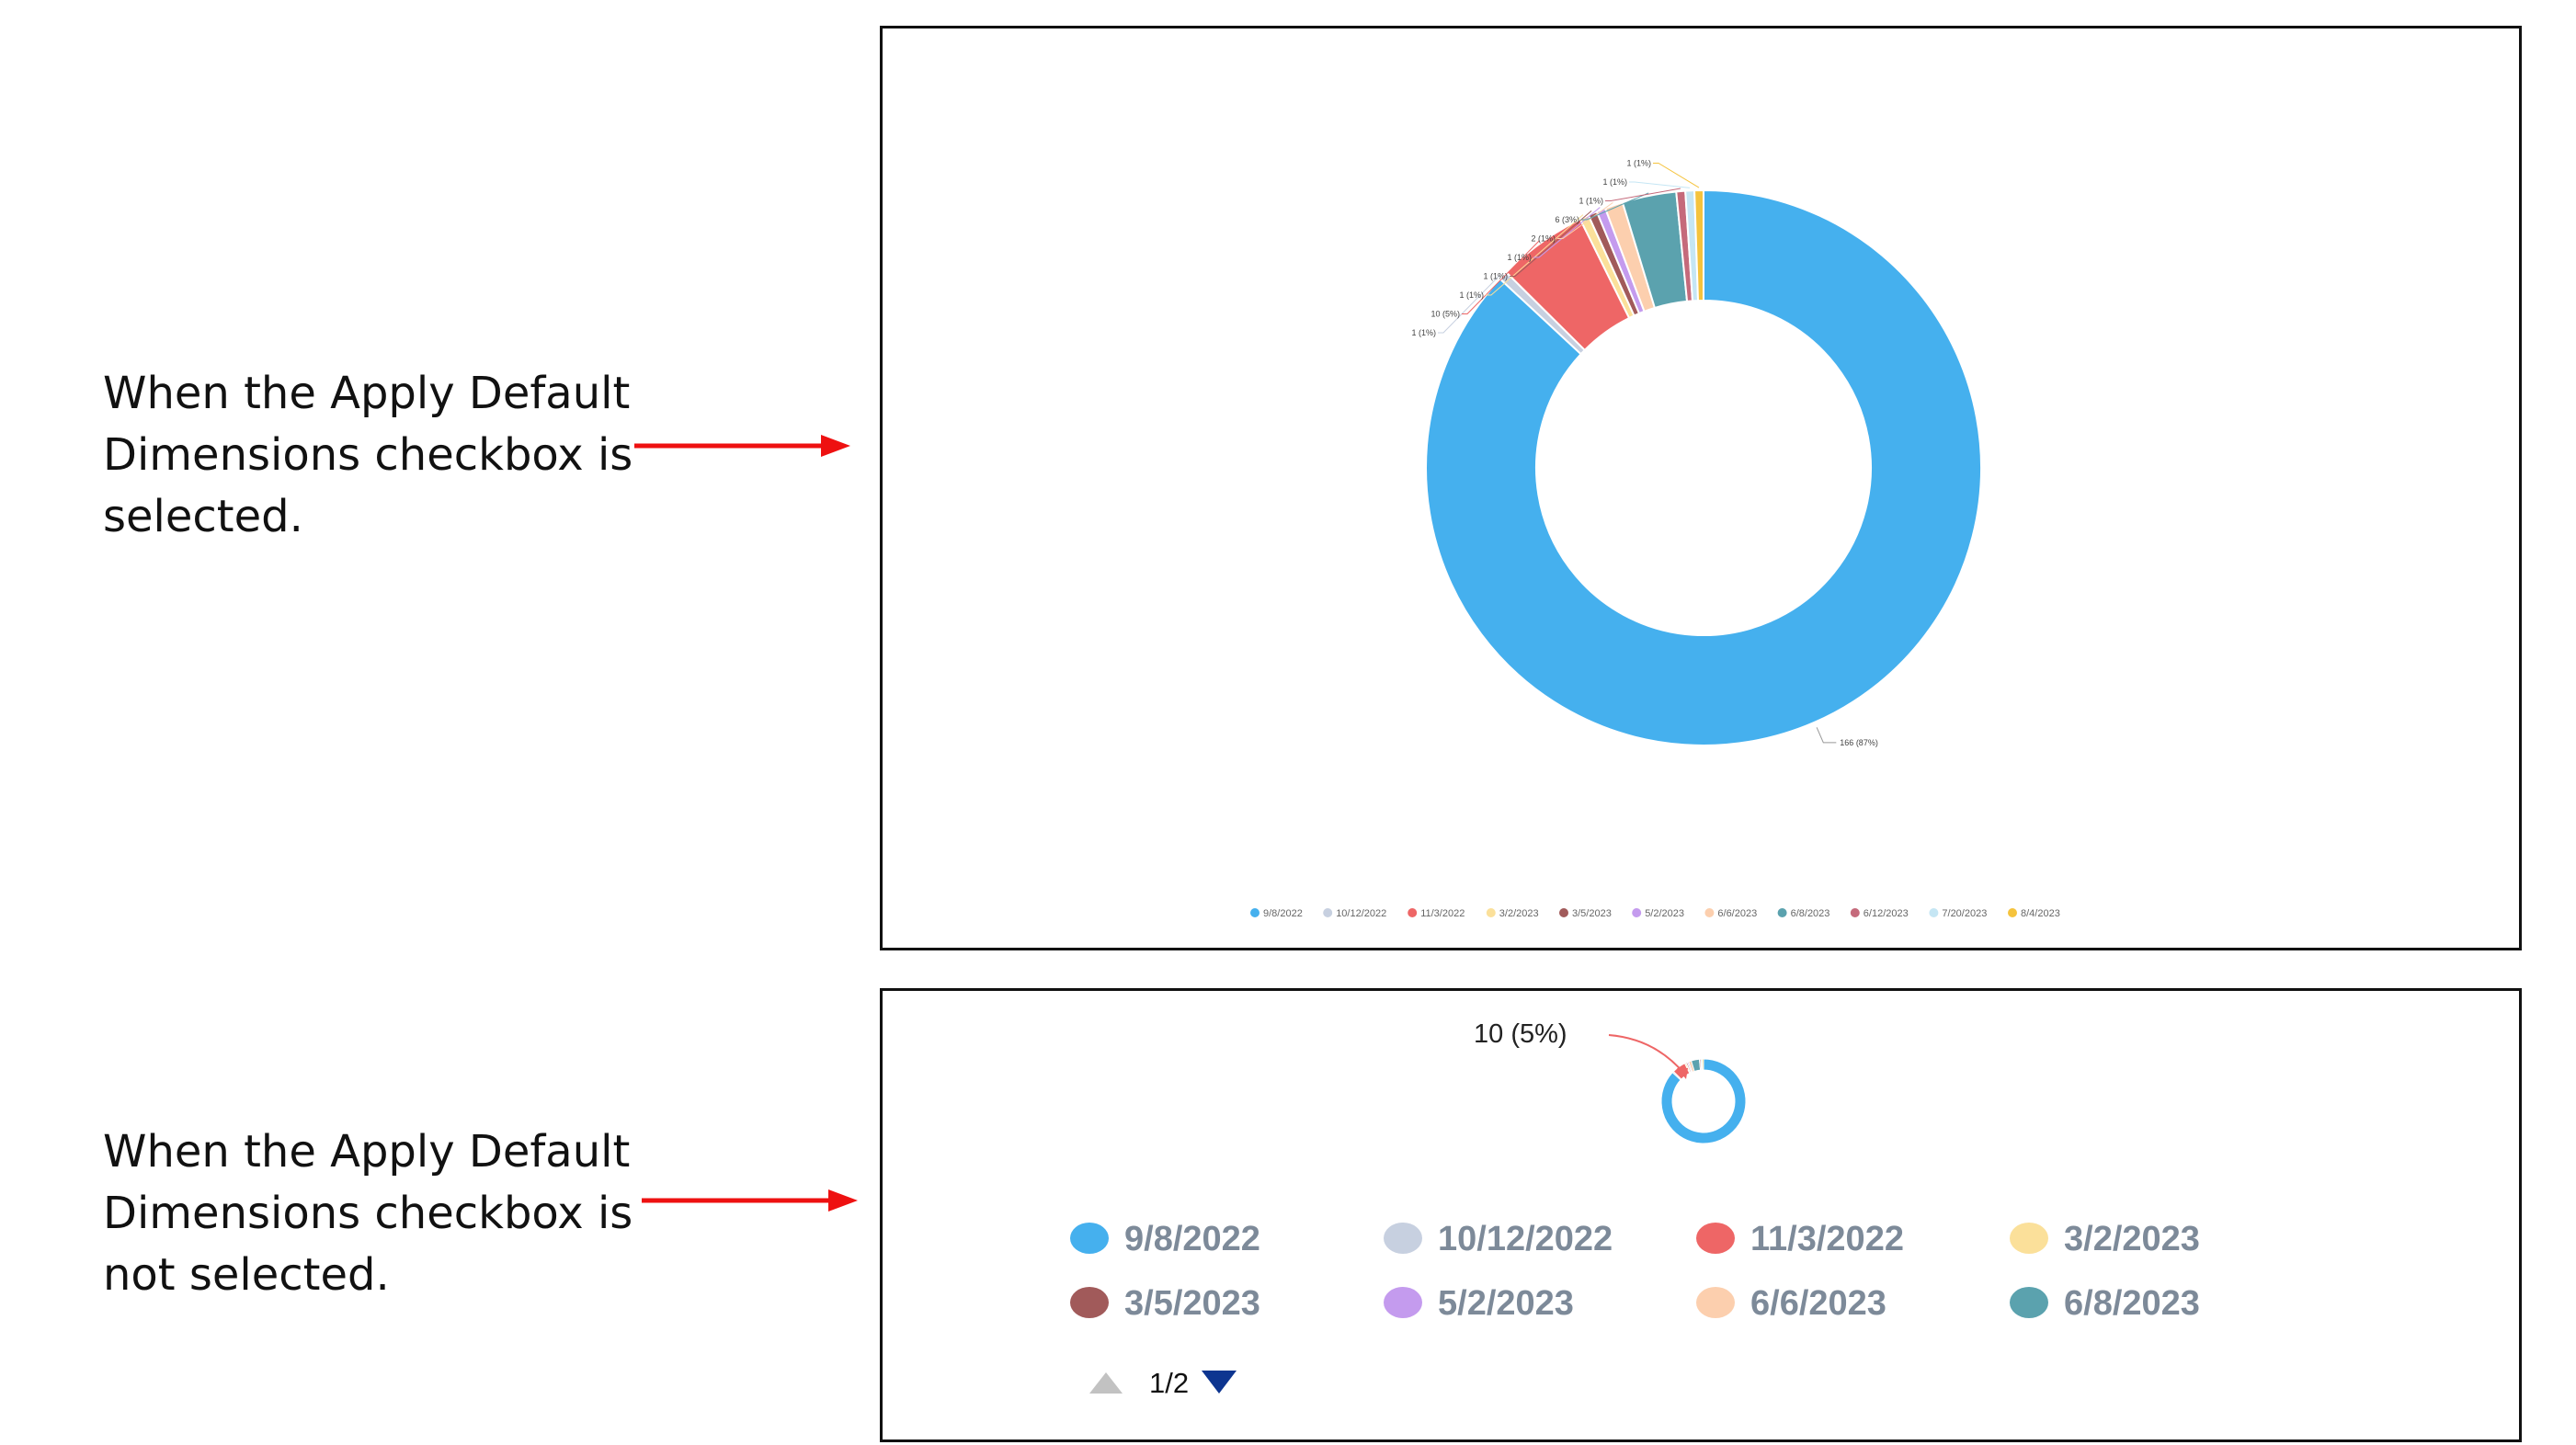 This screenshot has height=1445, width=2576. What do you see at coordinates (1169, 1383) in the screenshot?
I see `legend-page-indicator: 1/2` at bounding box center [1169, 1383].